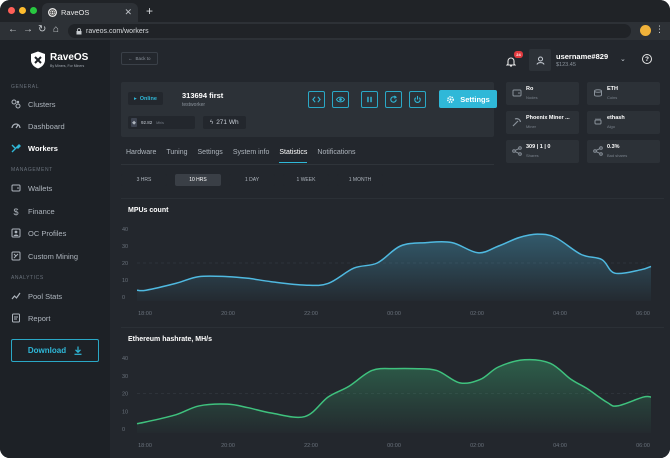 The height and width of the screenshot is (458, 670). I want to click on info-value: 0.3%, so click(613, 147).